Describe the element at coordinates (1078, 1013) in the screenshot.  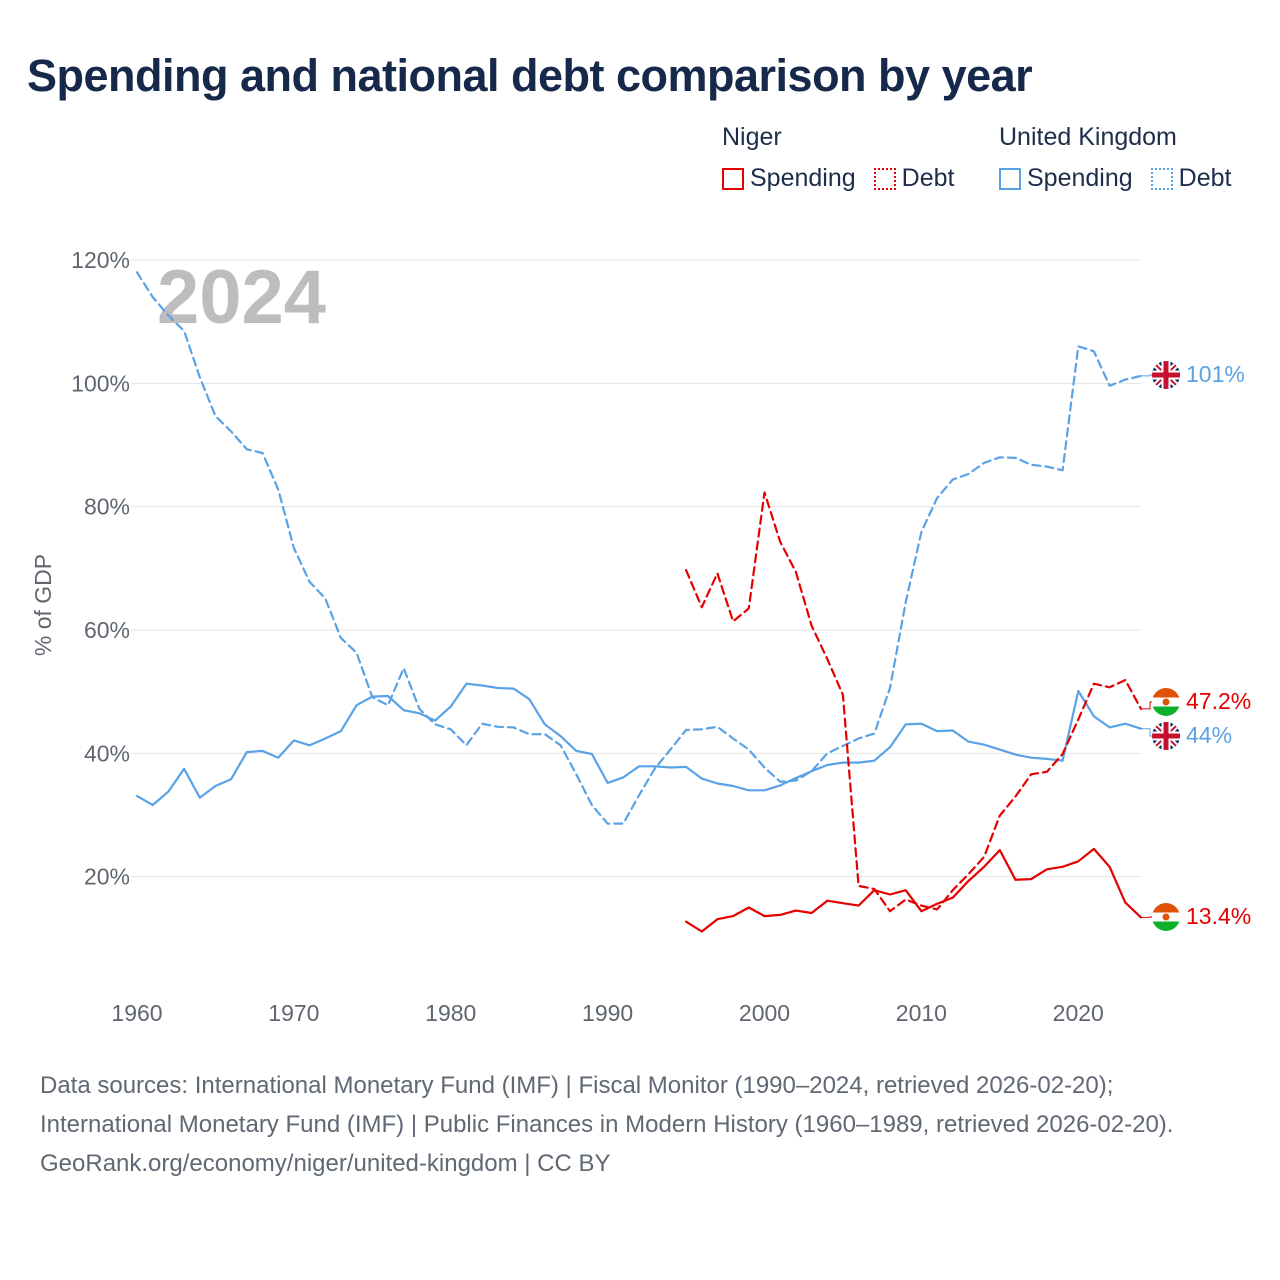
I see `x-tick-label: 2020` at that location.